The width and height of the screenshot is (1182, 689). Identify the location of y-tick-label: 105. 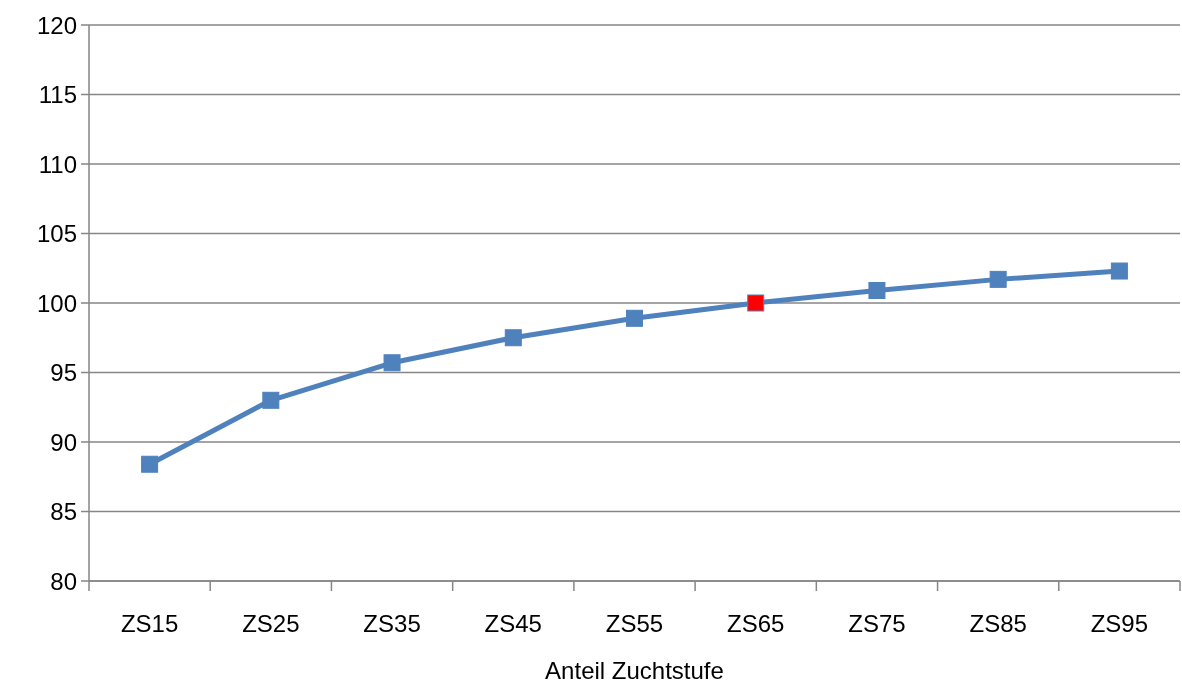
(56, 233).